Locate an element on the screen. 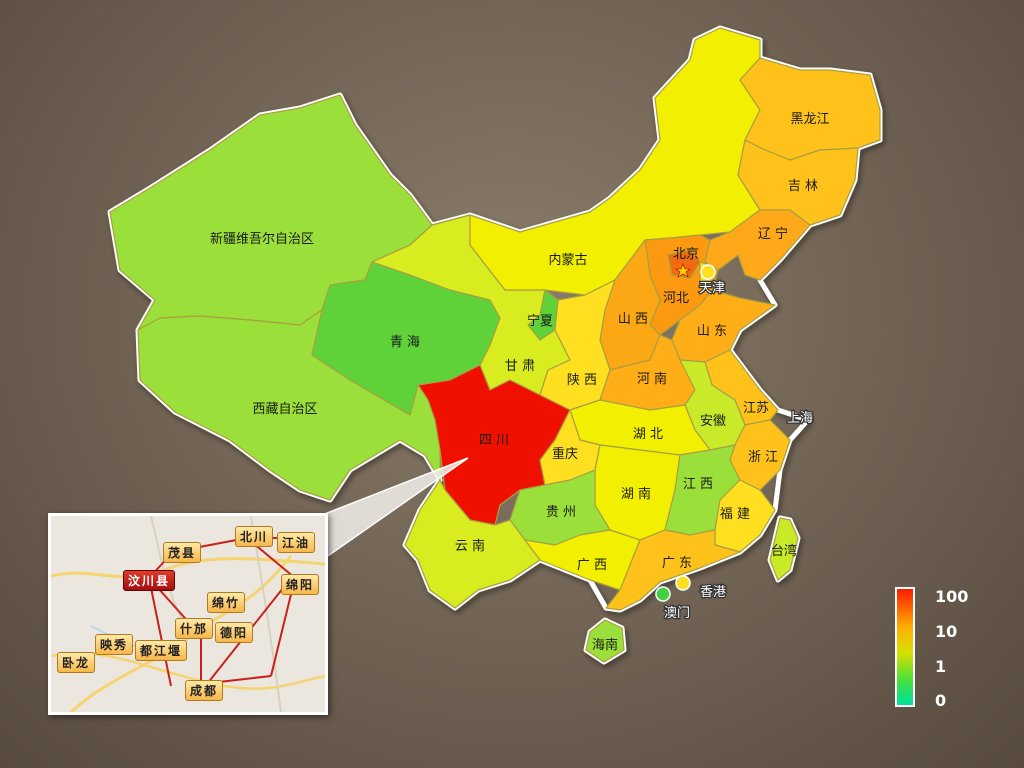 Image resolution: width=1024 pixels, height=768 pixels. province-guangdong is located at coordinates (673, 570).